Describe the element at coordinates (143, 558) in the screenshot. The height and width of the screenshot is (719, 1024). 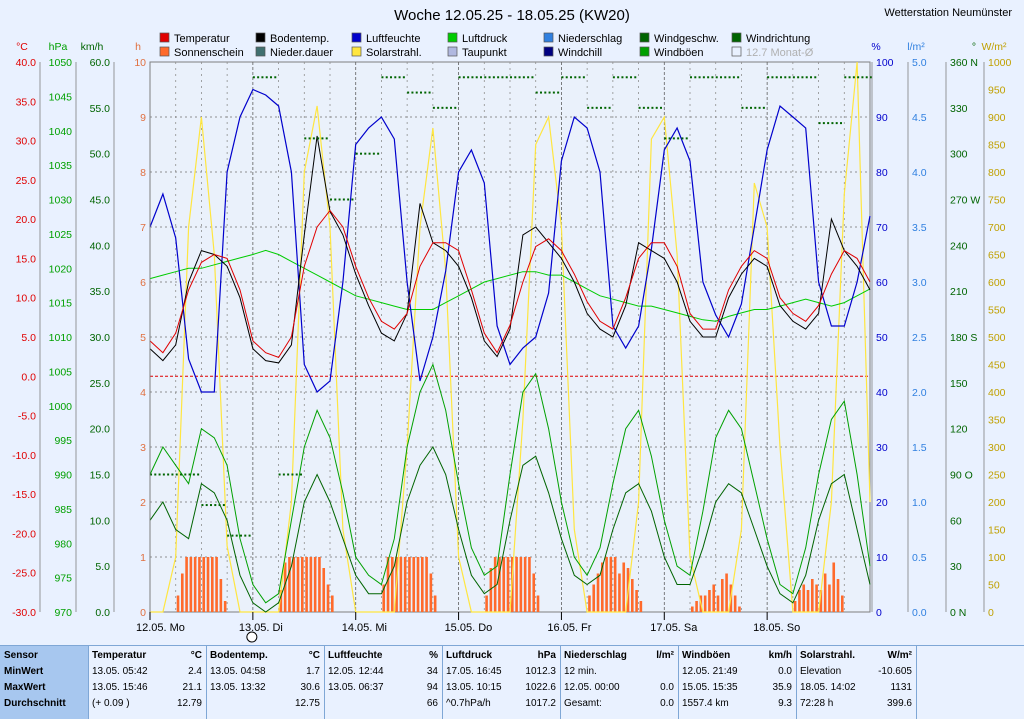
I see `axis-tick-label: 1` at that location.